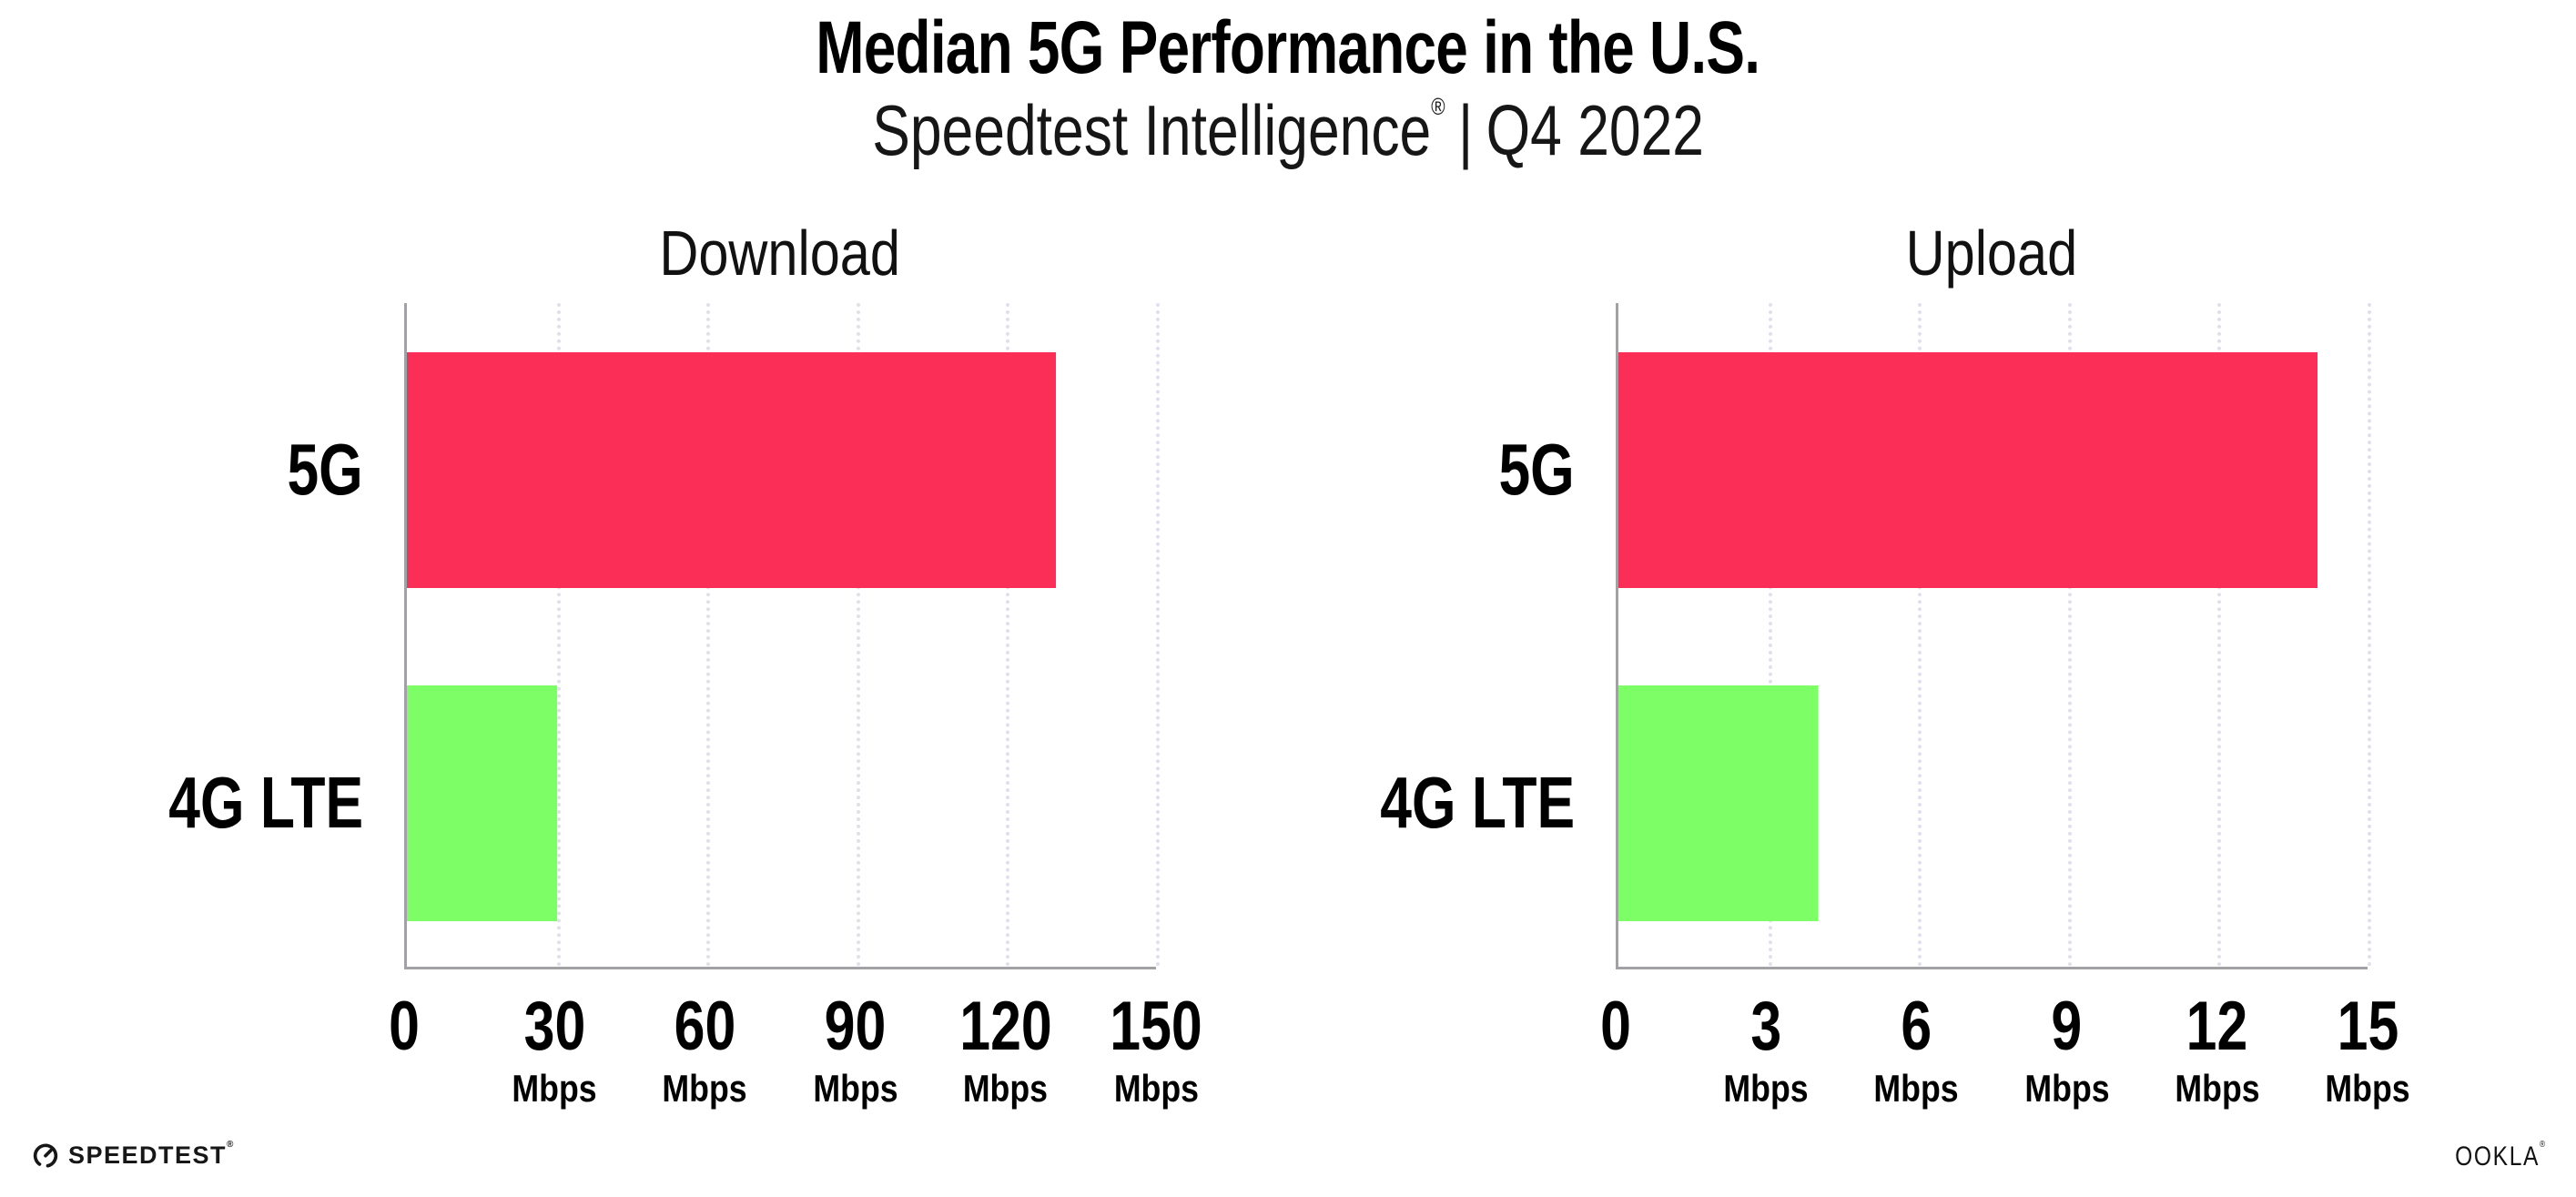  Describe the element at coordinates (265, 803) in the screenshot. I see `category-label-4g-lte-download: 4G LTE` at that location.